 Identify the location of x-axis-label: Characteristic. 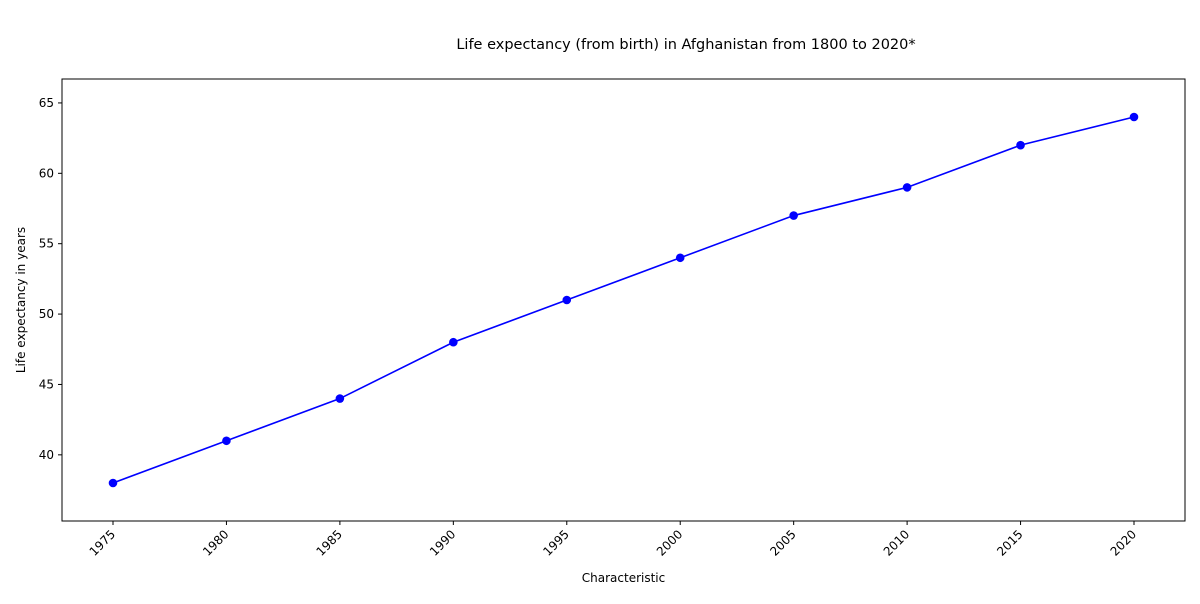
(623, 578).